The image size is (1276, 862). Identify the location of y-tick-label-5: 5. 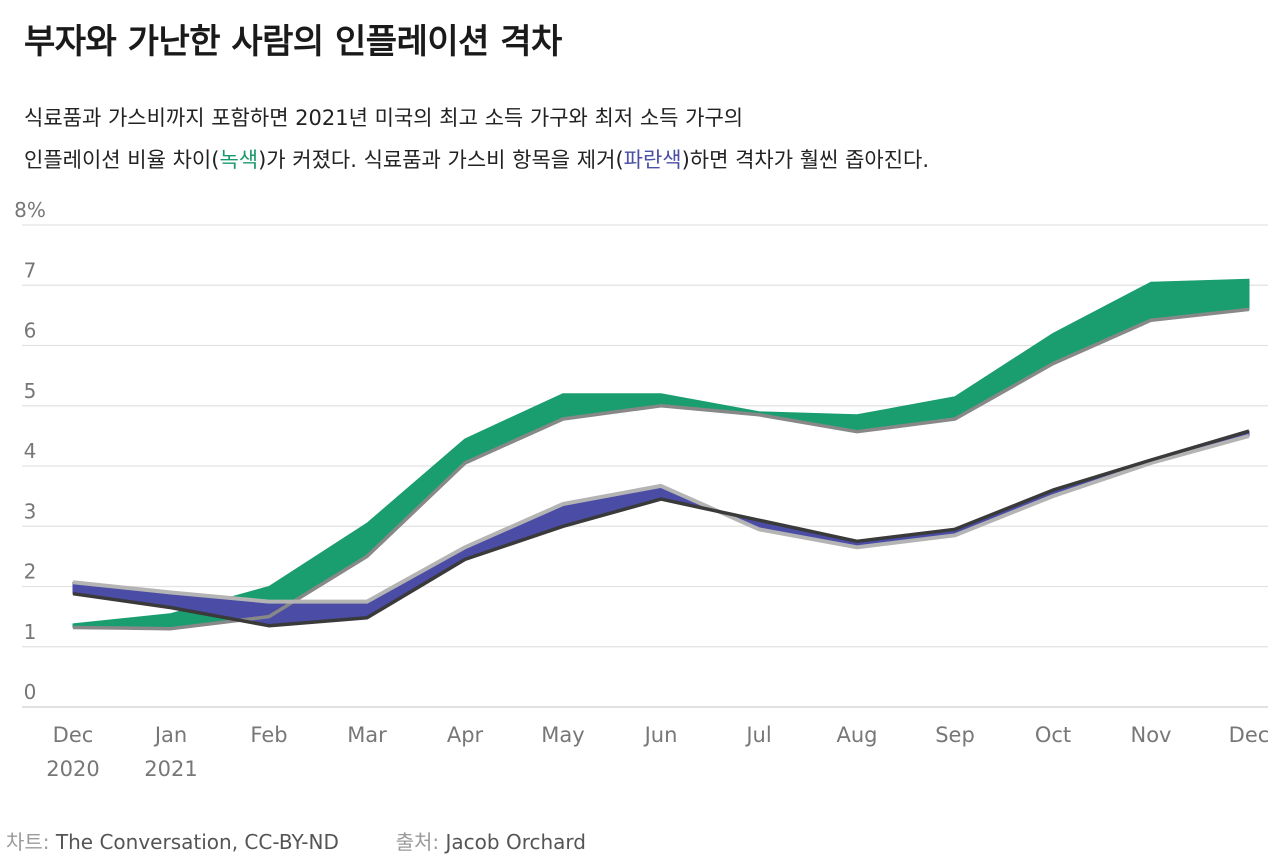
(30, 391).